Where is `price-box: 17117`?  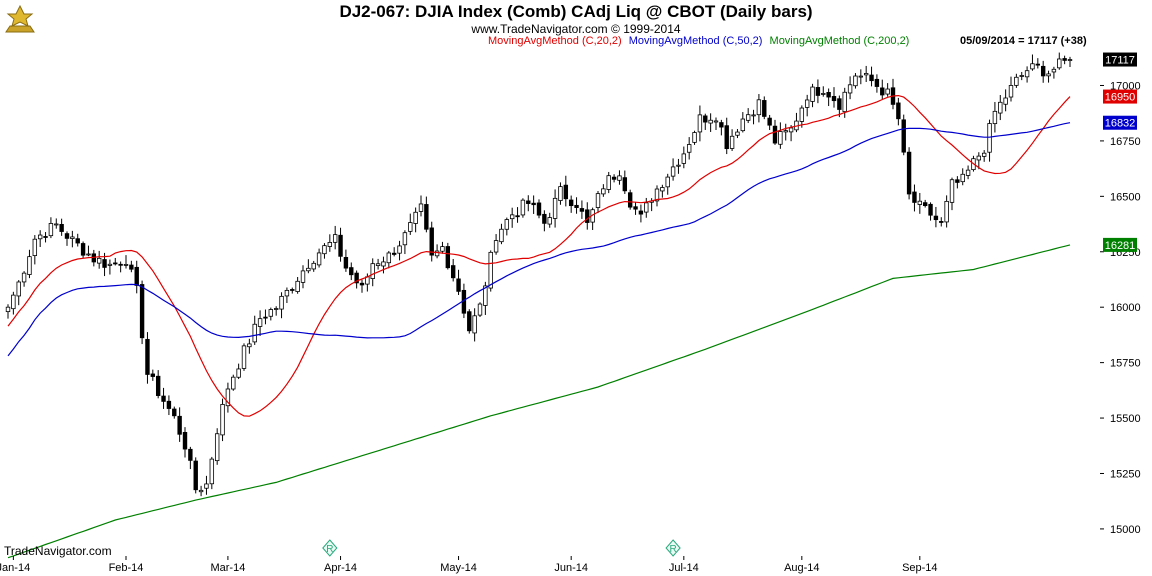
price-box: 17117 is located at coordinates (1120, 59).